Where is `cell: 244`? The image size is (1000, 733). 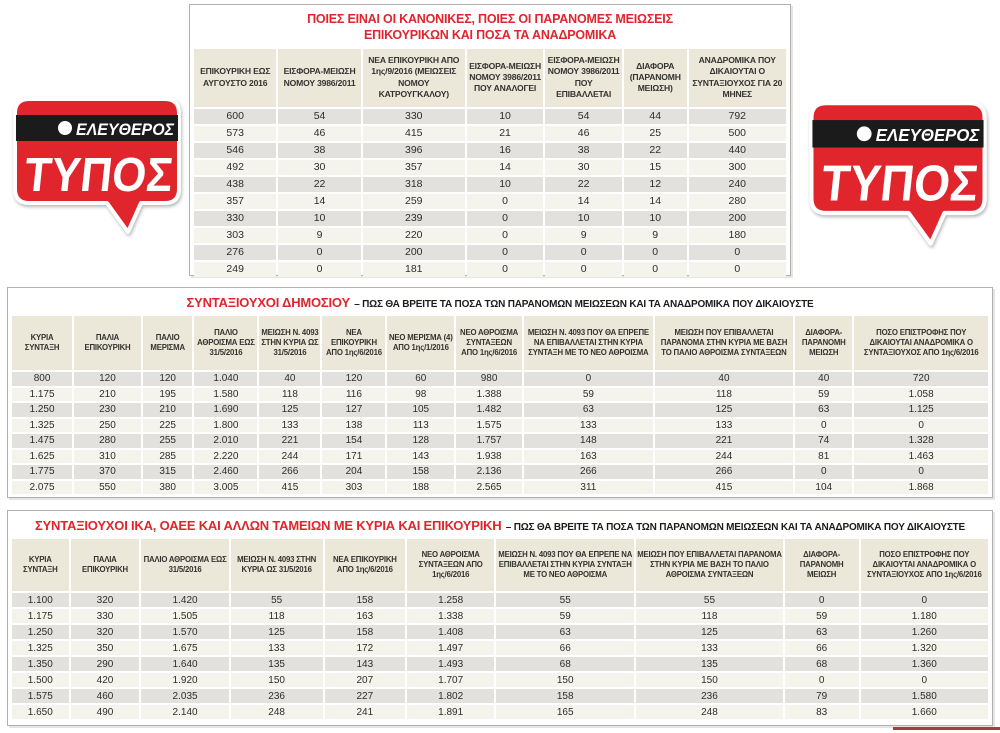 cell: 244 is located at coordinates (724, 456).